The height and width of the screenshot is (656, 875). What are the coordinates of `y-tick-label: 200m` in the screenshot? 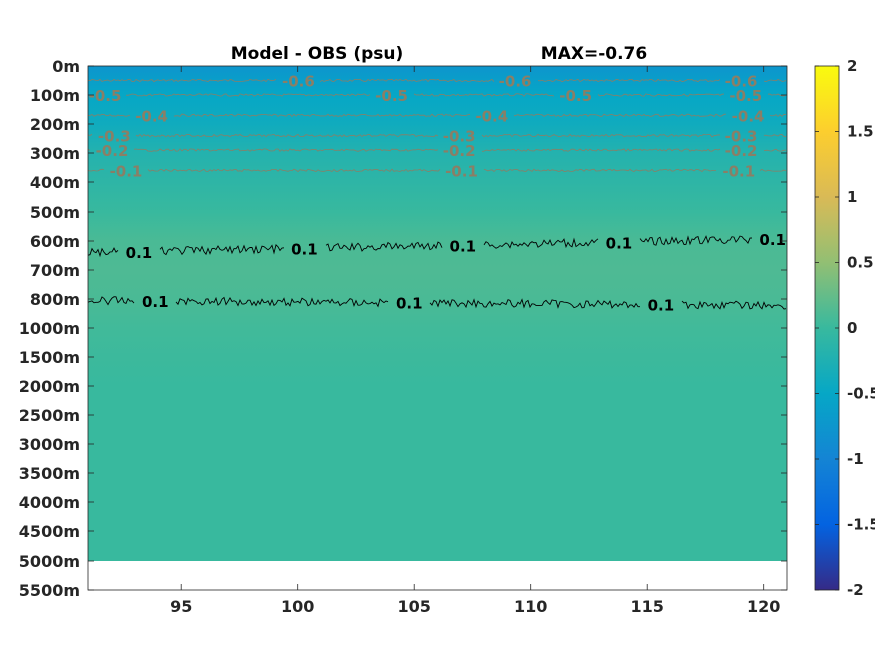 It's located at (55, 124).